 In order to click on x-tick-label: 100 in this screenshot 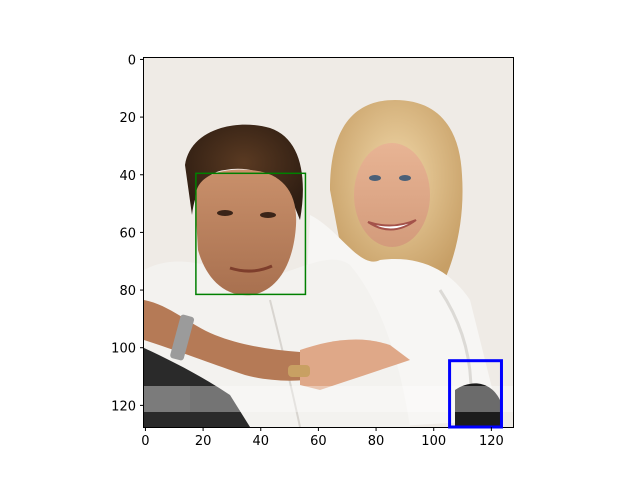, I will do `click(433, 441)`.